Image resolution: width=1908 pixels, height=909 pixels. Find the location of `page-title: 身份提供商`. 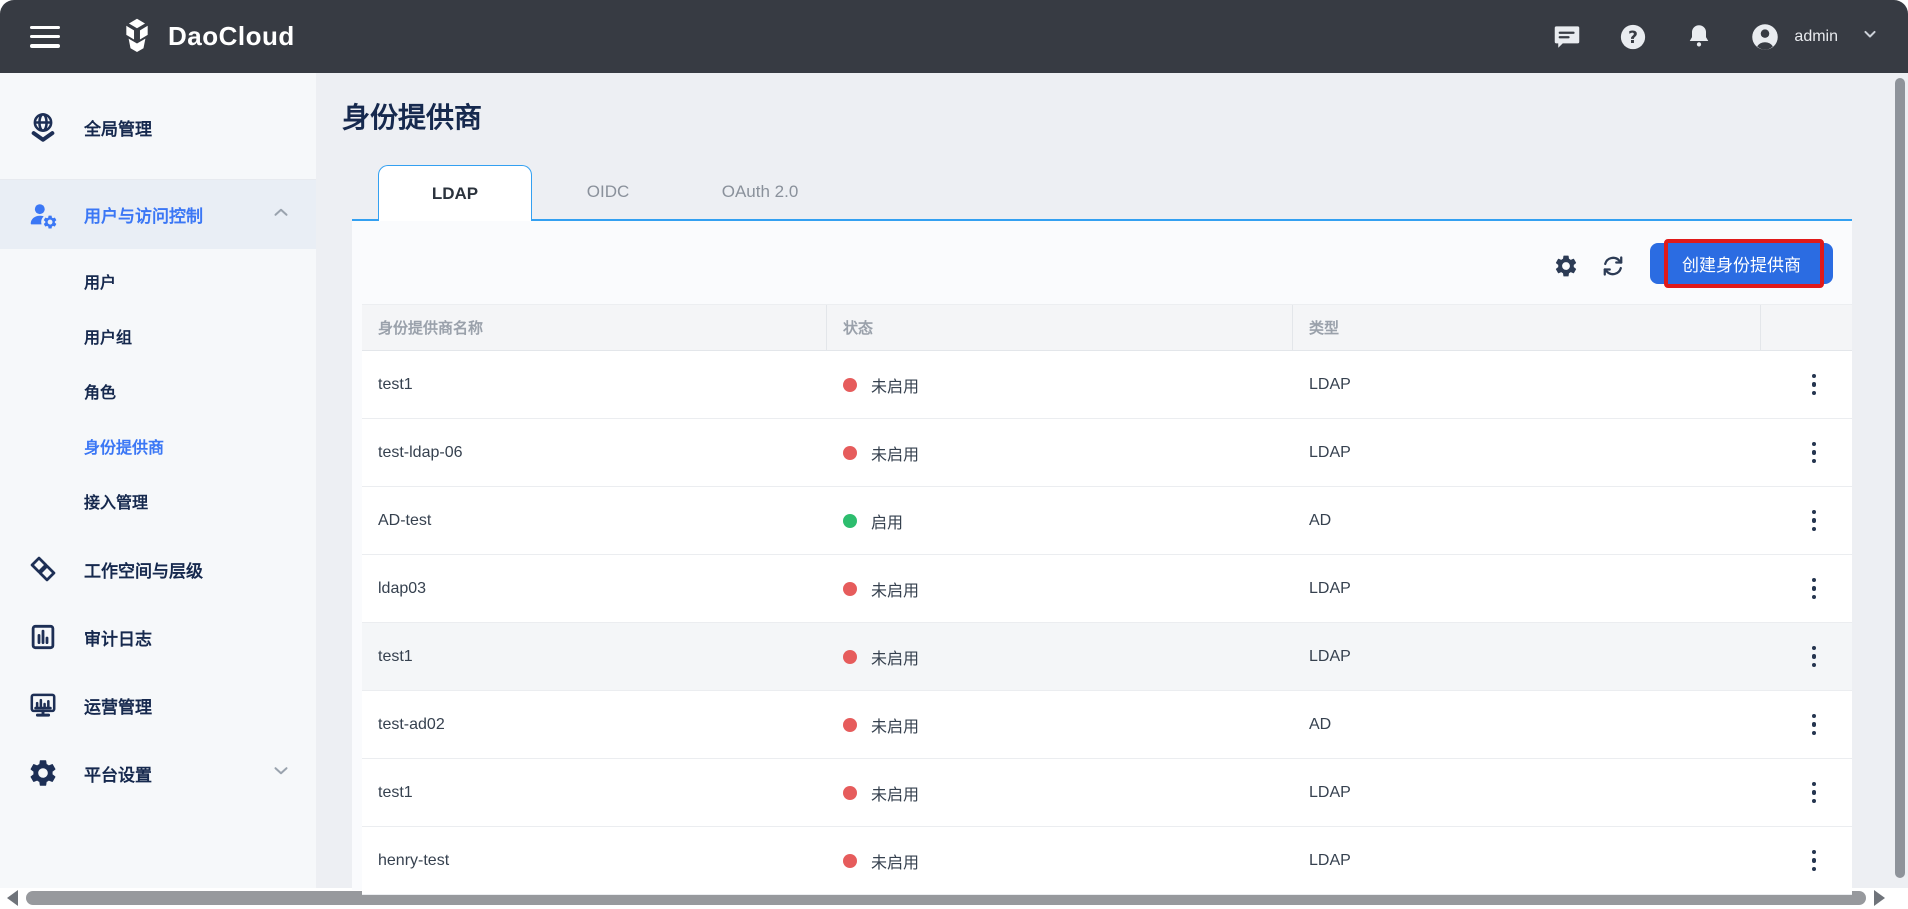

page-title: 身份提供商 is located at coordinates (412, 117).